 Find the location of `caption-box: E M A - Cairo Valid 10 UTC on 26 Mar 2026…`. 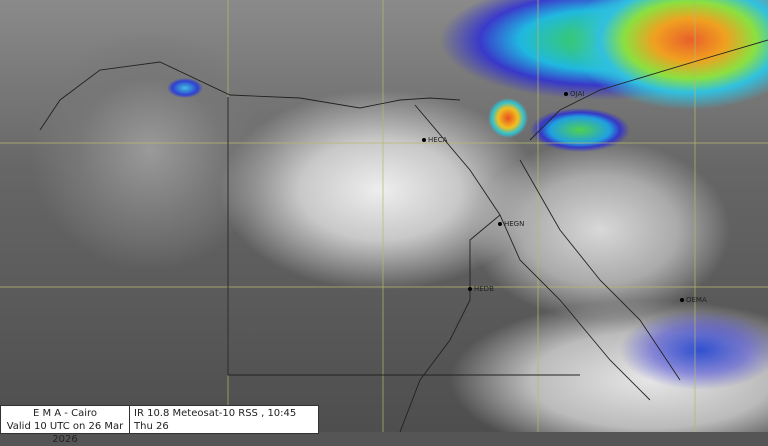

caption-box: E M A - Cairo Valid 10 UTC on 26 Mar 2026… is located at coordinates (159, 425).